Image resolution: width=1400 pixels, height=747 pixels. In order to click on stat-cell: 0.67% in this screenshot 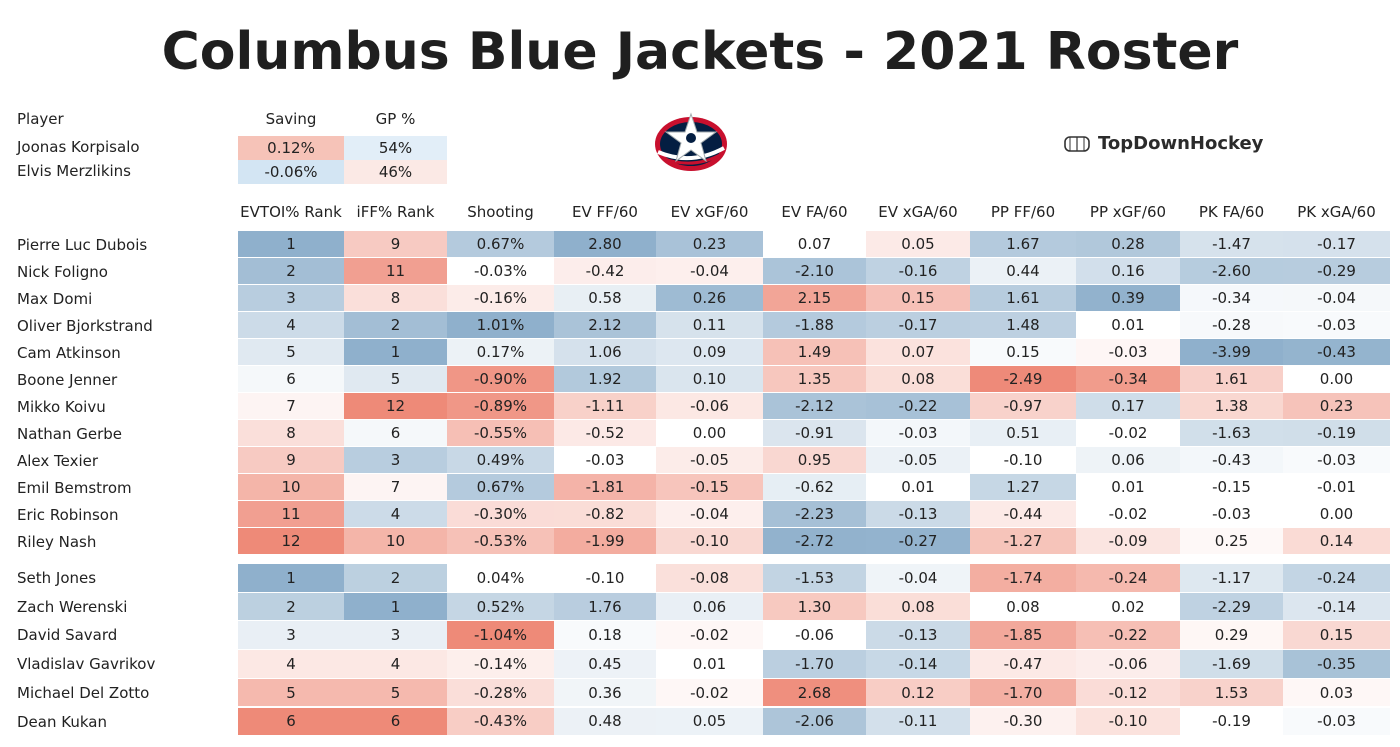, I will do `click(500, 244)`.